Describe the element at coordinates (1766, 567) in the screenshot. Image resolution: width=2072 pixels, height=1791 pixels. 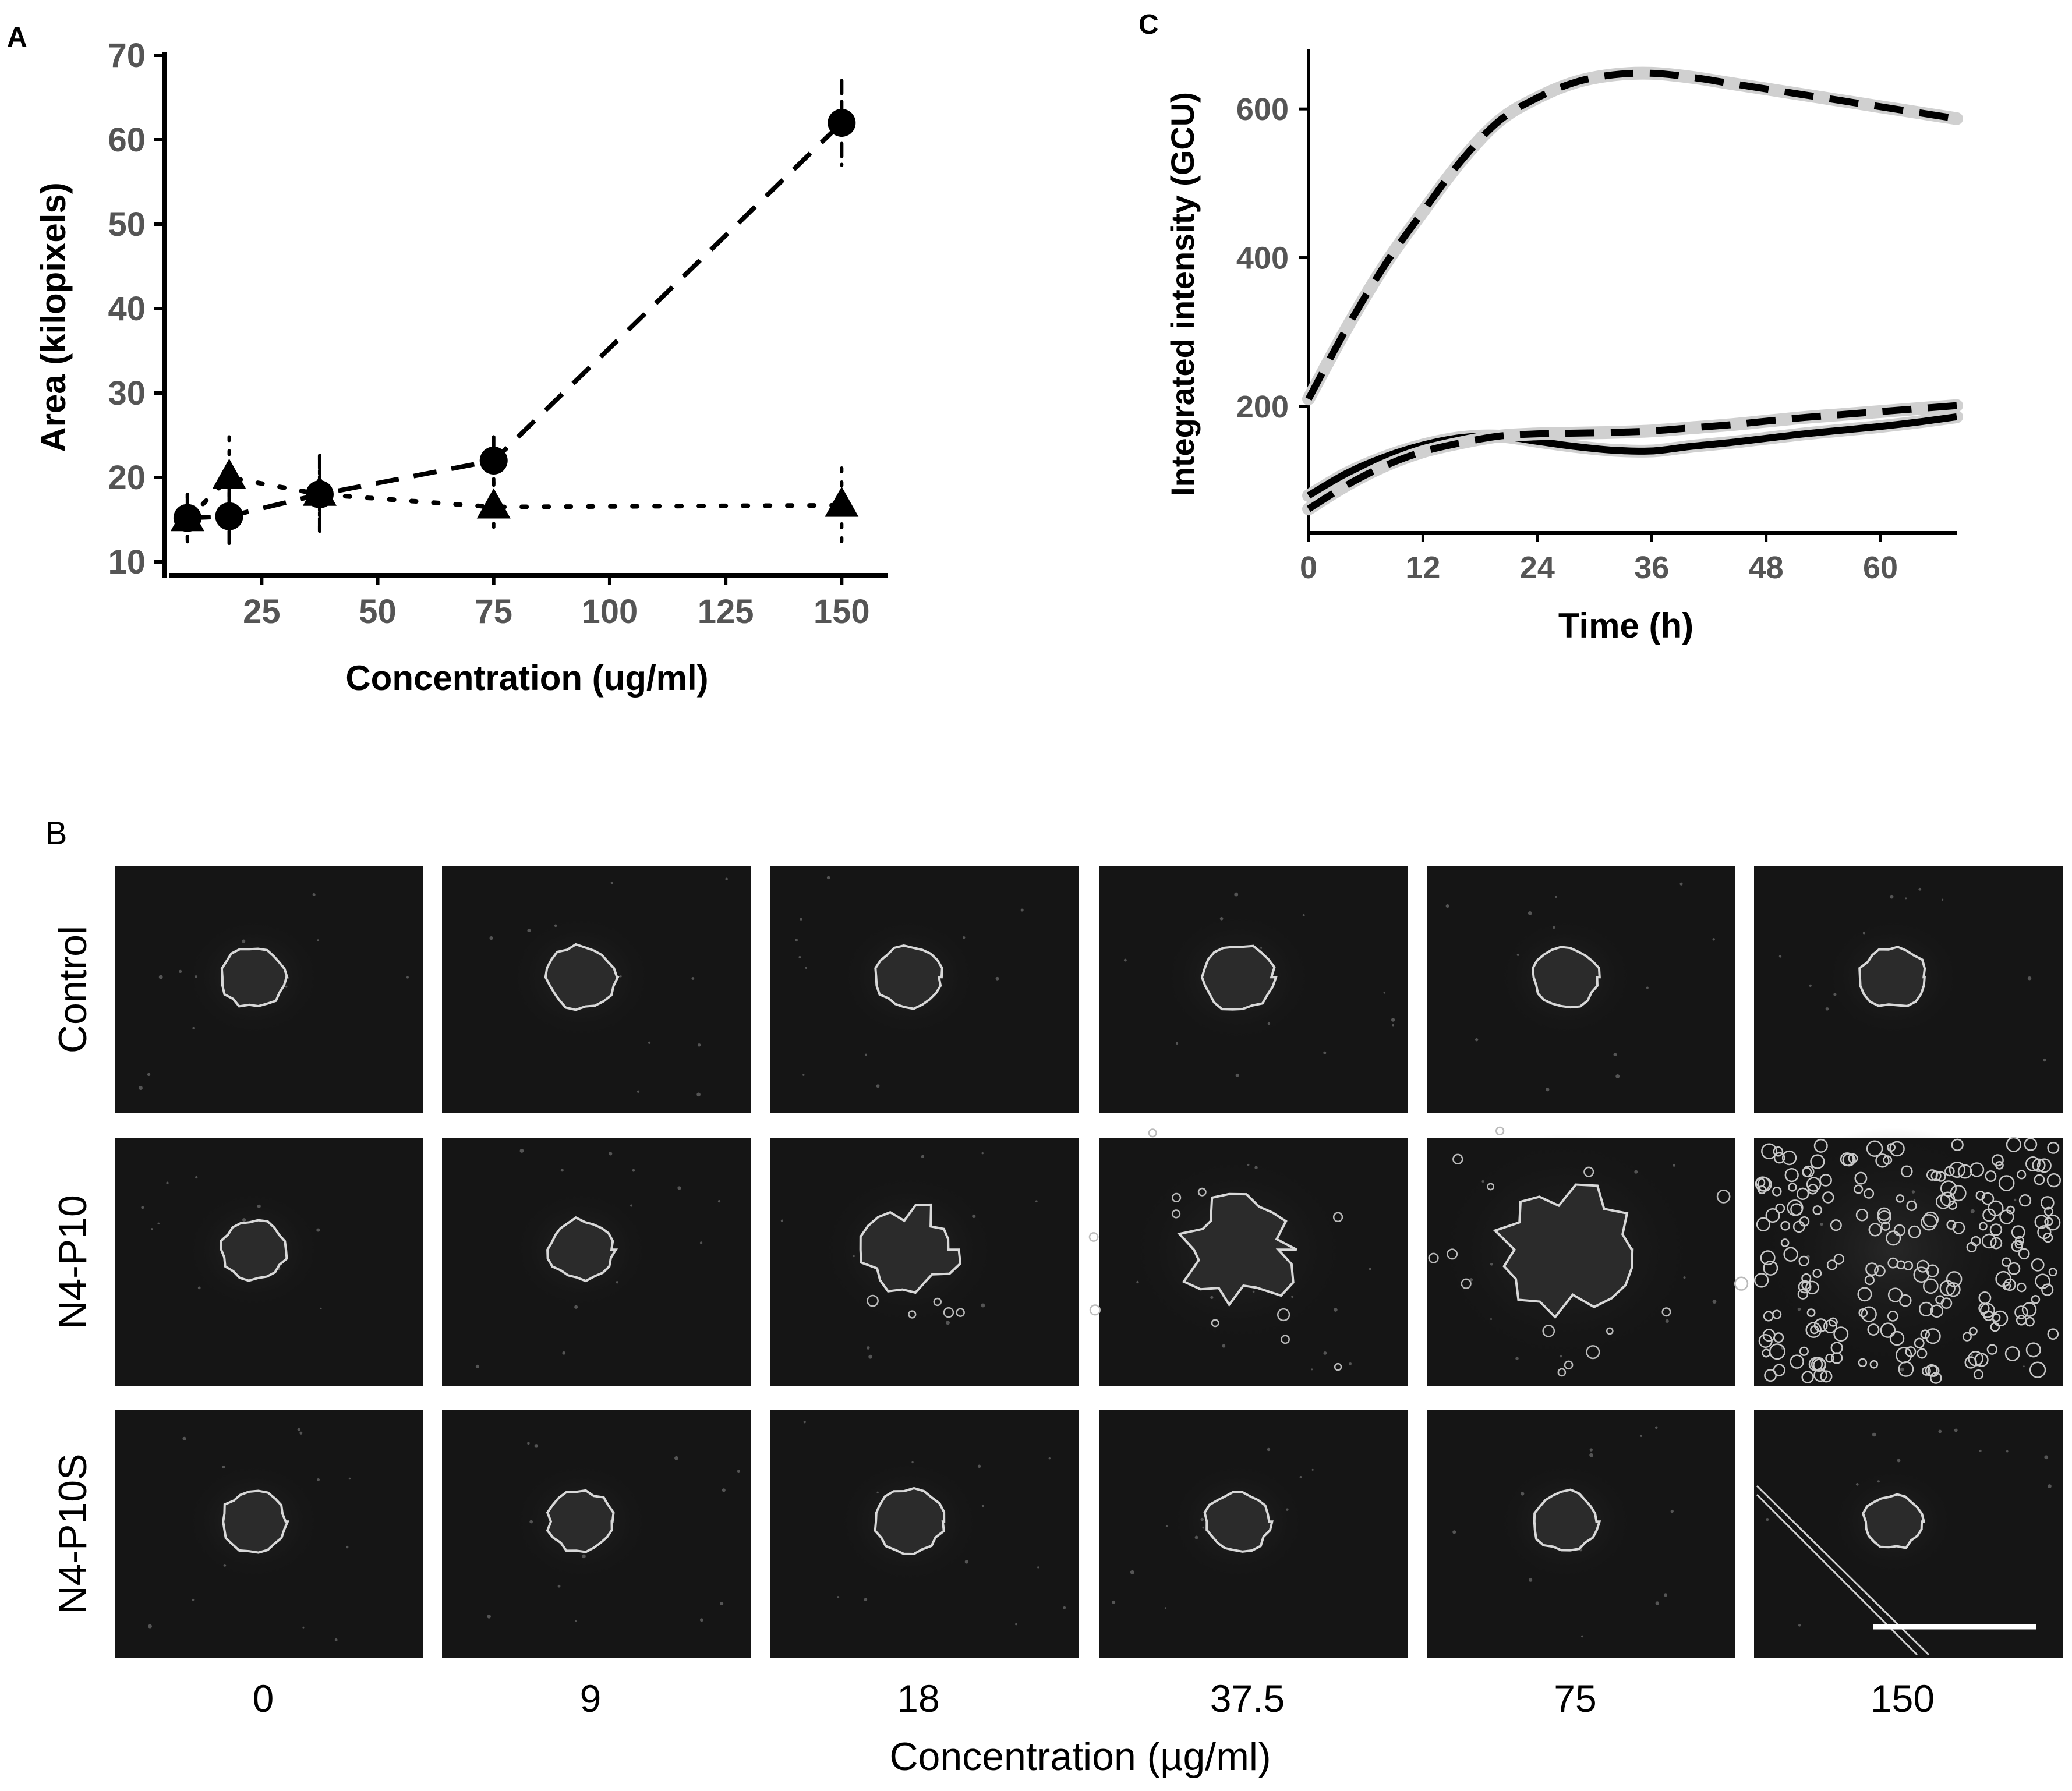
I see `x-tick-label: 48` at that location.